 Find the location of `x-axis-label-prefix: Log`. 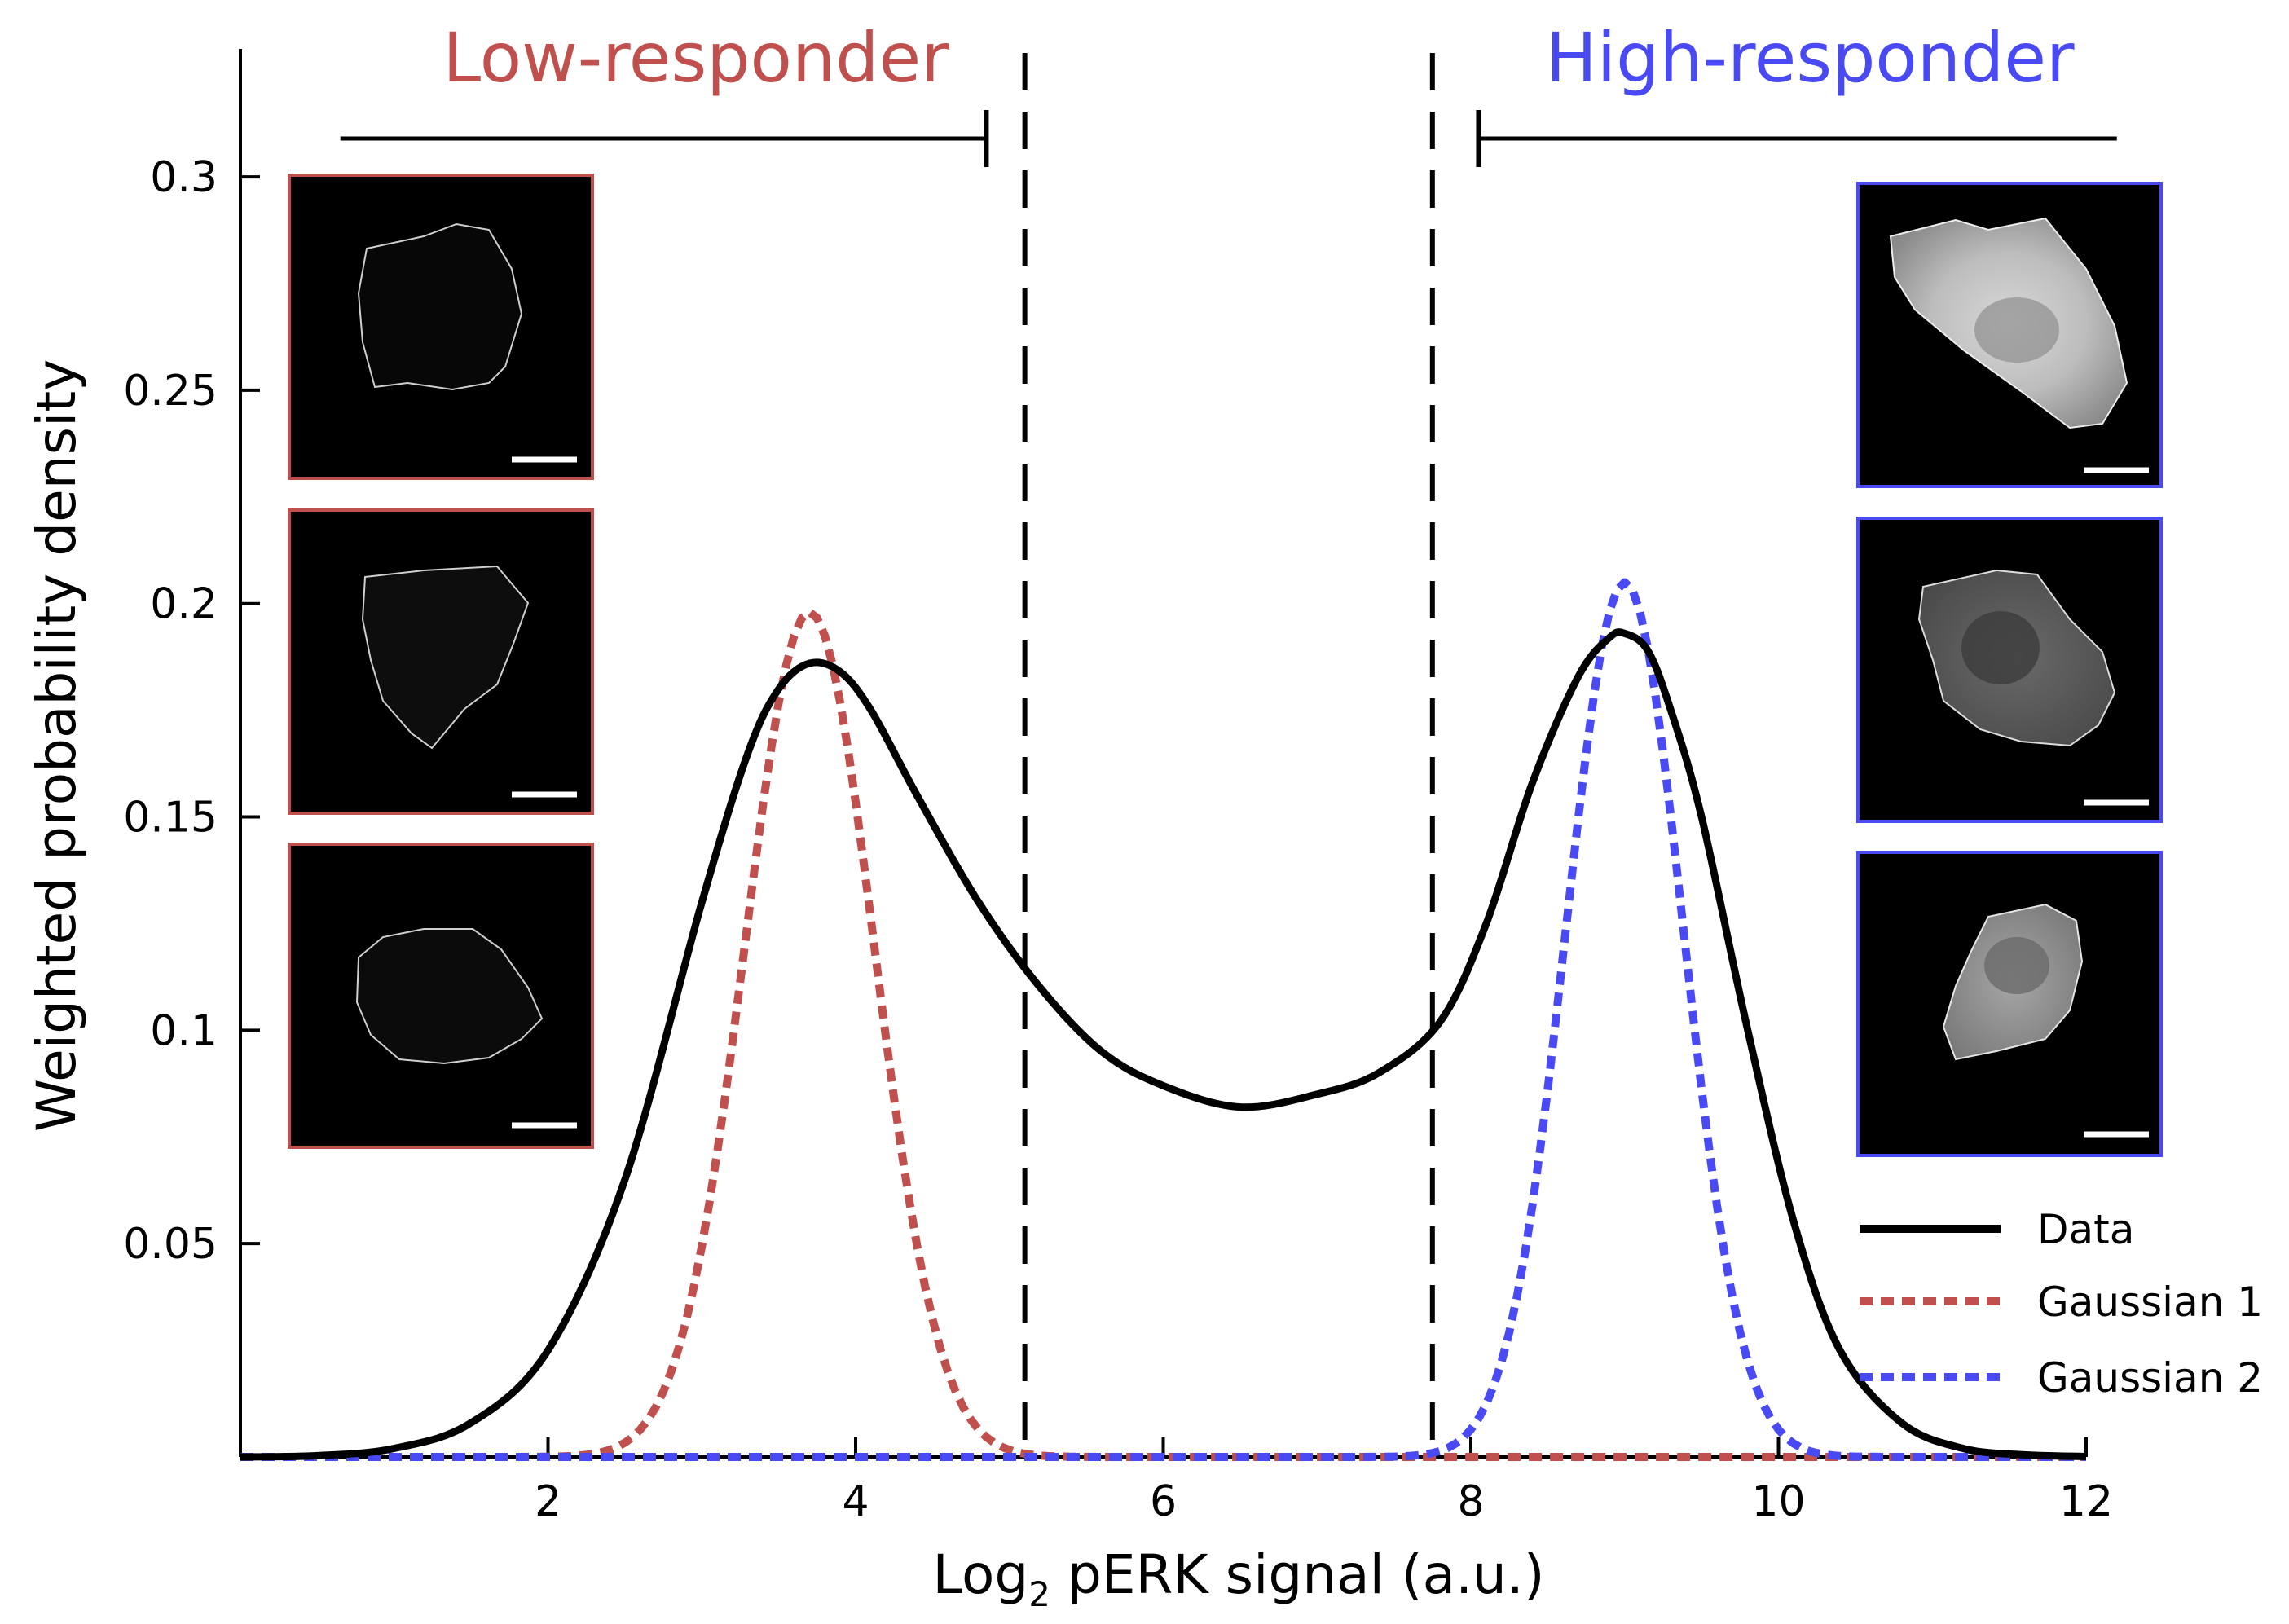

x-axis-label-prefix: Log is located at coordinates (980, 1574).